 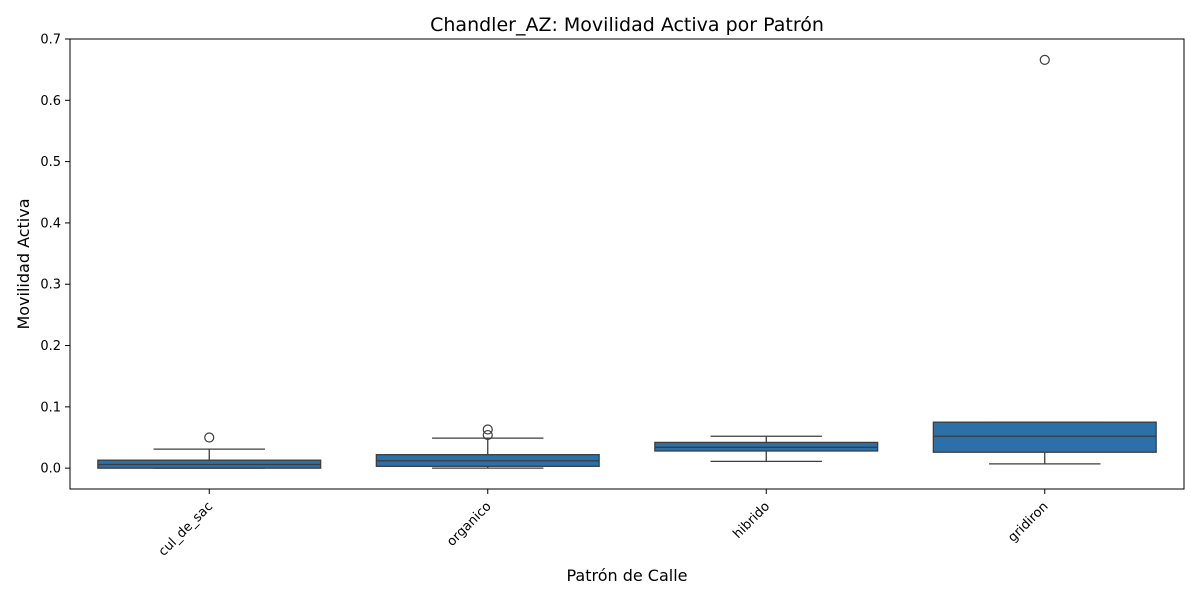 What do you see at coordinates (50, 40) in the screenshot?
I see `y-tick-label: 0.7` at bounding box center [50, 40].